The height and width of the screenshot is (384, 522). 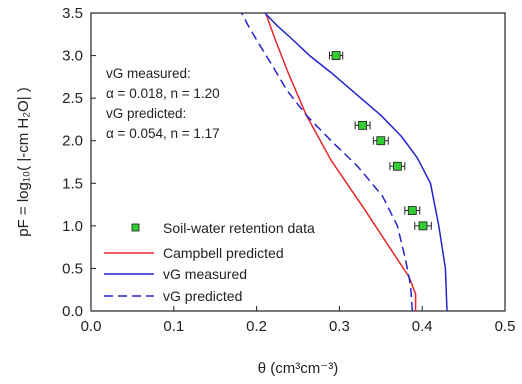 I want to click on y-tick-label: 0.0, so click(x=72, y=311).